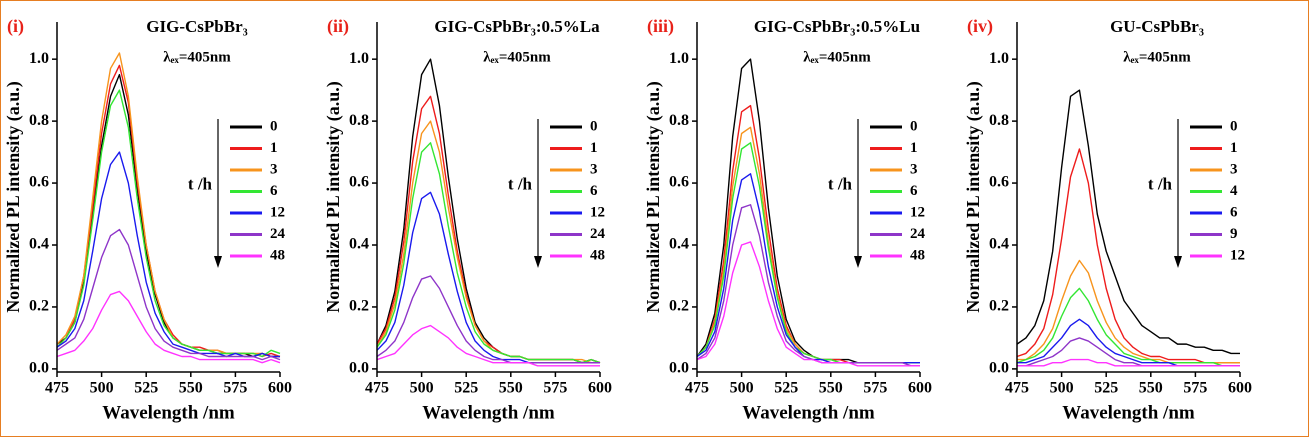 This screenshot has height=437, width=1309. I want to click on chart-title: GIG-CsPbBr₃, so click(196, 26).